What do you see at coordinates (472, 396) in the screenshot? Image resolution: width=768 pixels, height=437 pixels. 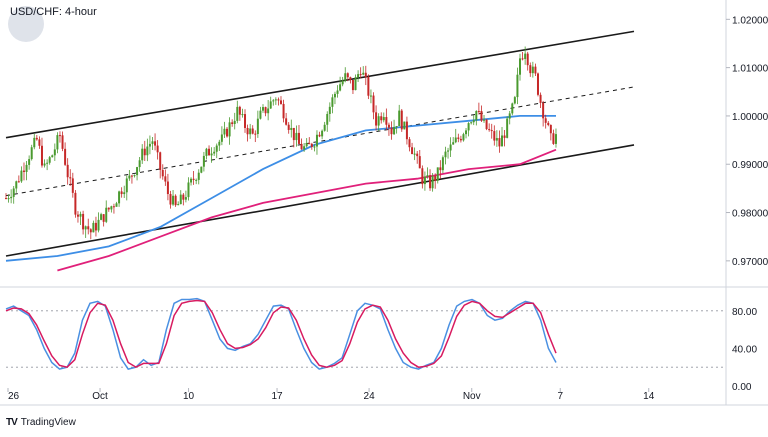 I see `x-tick-label: Nov` at bounding box center [472, 396].